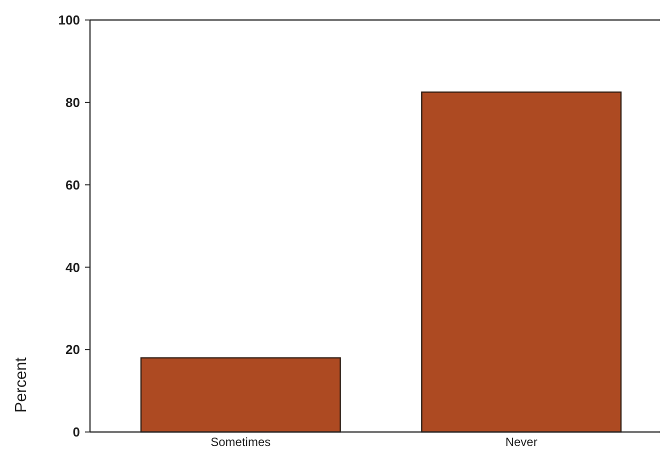  I want to click on y-axis-title: Percent, so click(21, 384).